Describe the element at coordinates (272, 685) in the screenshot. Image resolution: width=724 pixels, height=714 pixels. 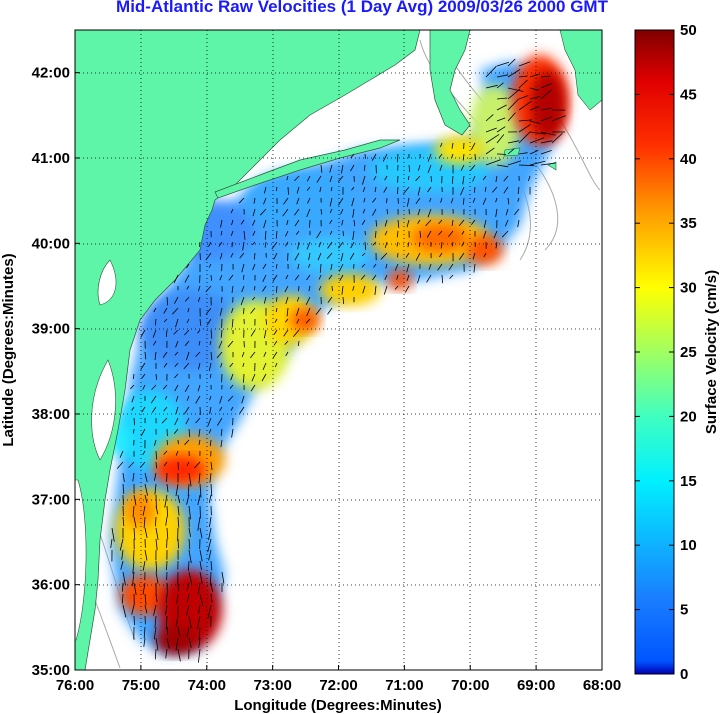
I see `lon-tick-label: 73:00` at that location.